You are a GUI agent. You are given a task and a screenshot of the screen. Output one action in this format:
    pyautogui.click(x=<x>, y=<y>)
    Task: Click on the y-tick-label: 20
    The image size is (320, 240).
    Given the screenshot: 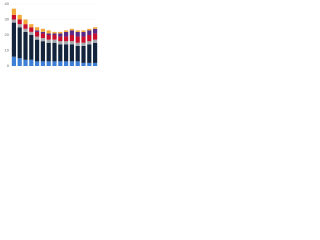 What is the action you would take?
    pyautogui.click(x=7, y=34)
    